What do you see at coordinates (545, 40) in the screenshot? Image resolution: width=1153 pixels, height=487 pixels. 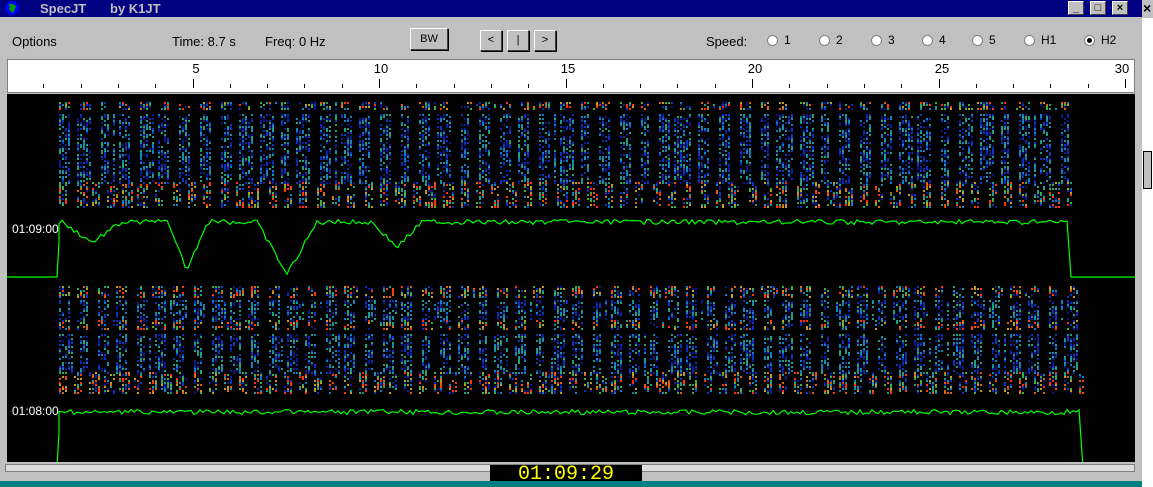 I see `next-button: >` at bounding box center [545, 40].